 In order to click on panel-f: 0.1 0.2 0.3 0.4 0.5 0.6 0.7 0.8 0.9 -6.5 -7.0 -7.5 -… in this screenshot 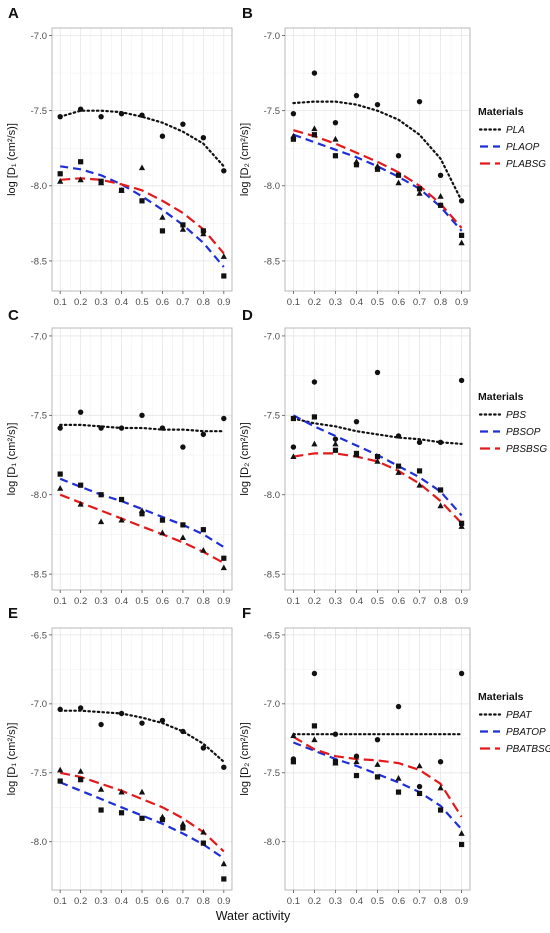, I will do `click(355, 756)`.